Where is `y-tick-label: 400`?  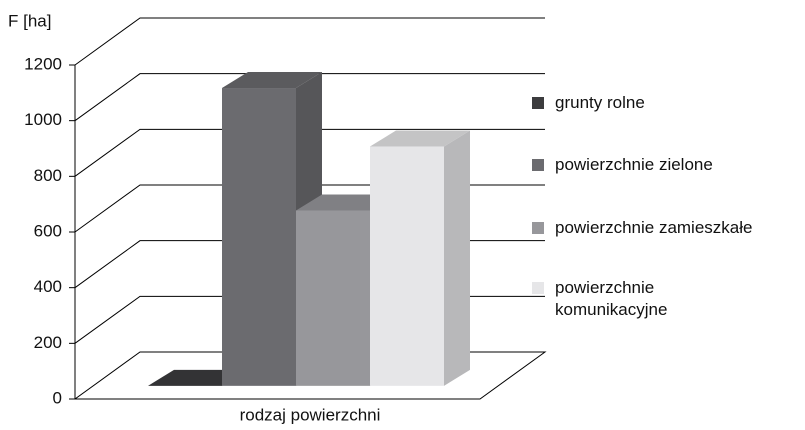
y-tick-label: 400 is located at coordinates (48, 286).